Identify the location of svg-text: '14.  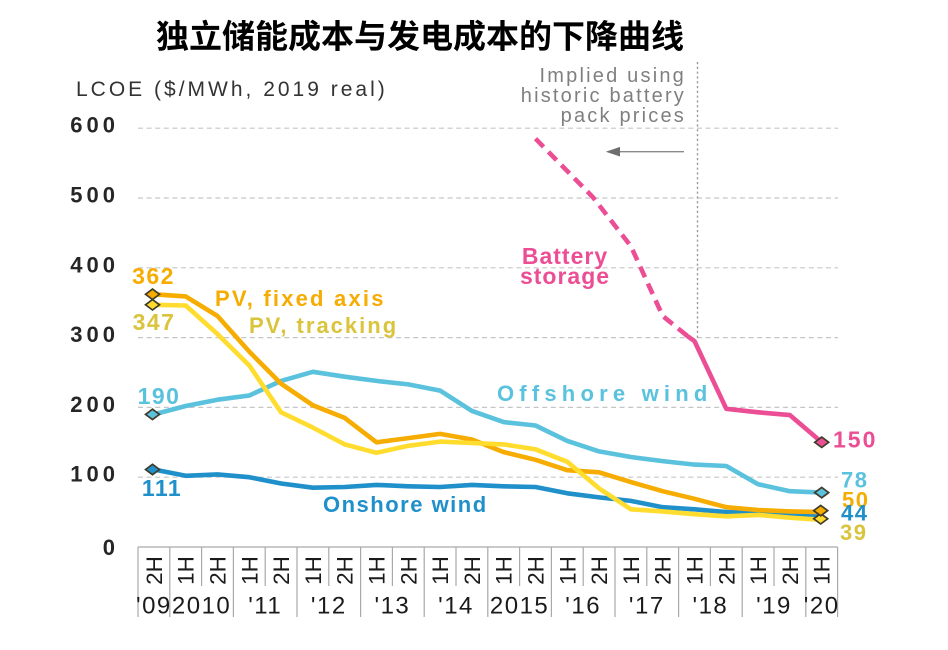
(456, 606).